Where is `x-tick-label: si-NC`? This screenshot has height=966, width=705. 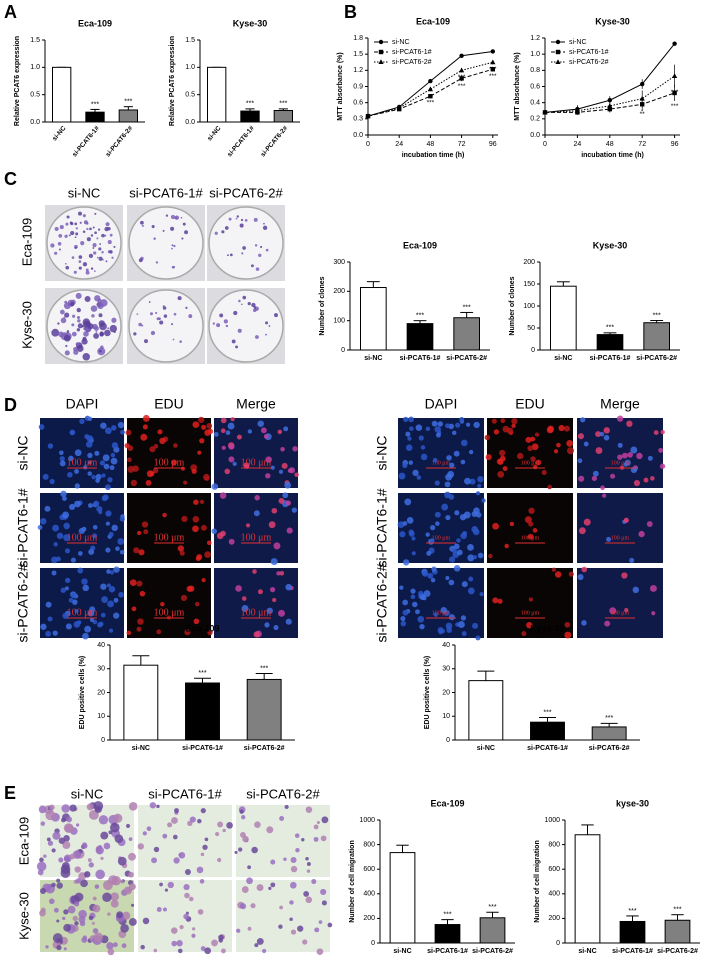 x-tick-label: si-NC is located at coordinates (563, 358).